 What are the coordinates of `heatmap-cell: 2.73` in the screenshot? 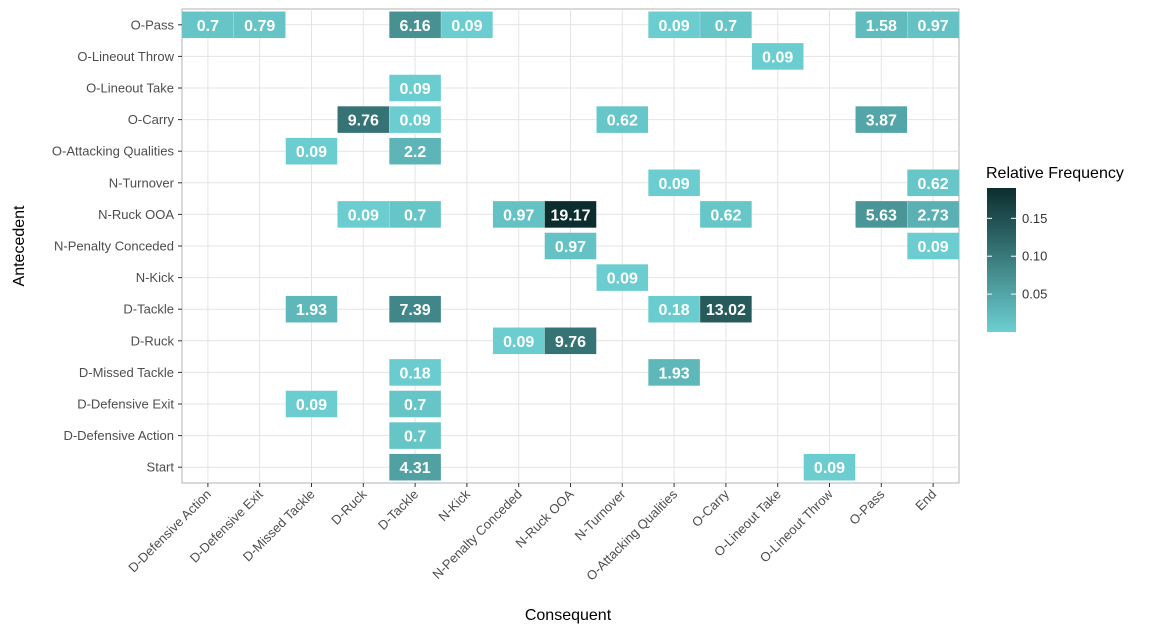 It's located at (933, 214).